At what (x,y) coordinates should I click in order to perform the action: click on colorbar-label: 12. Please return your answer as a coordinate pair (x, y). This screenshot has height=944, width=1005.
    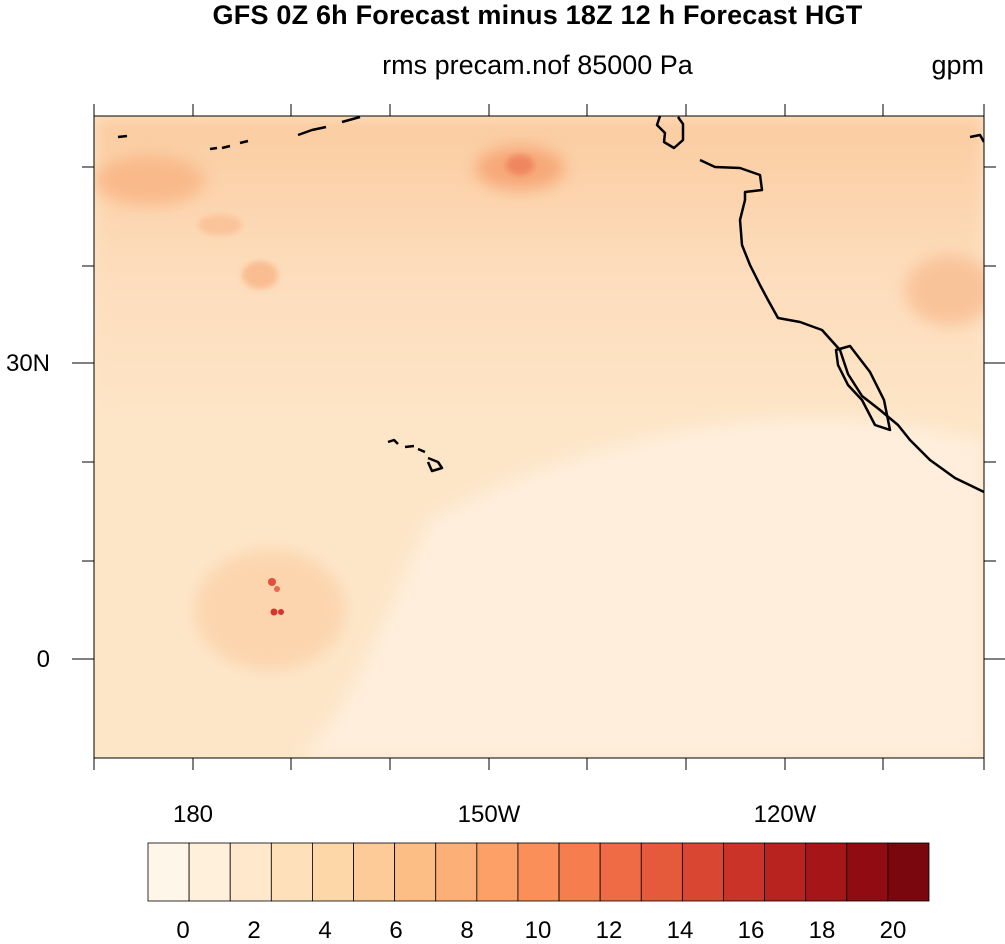
    Looking at the image, I should click on (609, 930).